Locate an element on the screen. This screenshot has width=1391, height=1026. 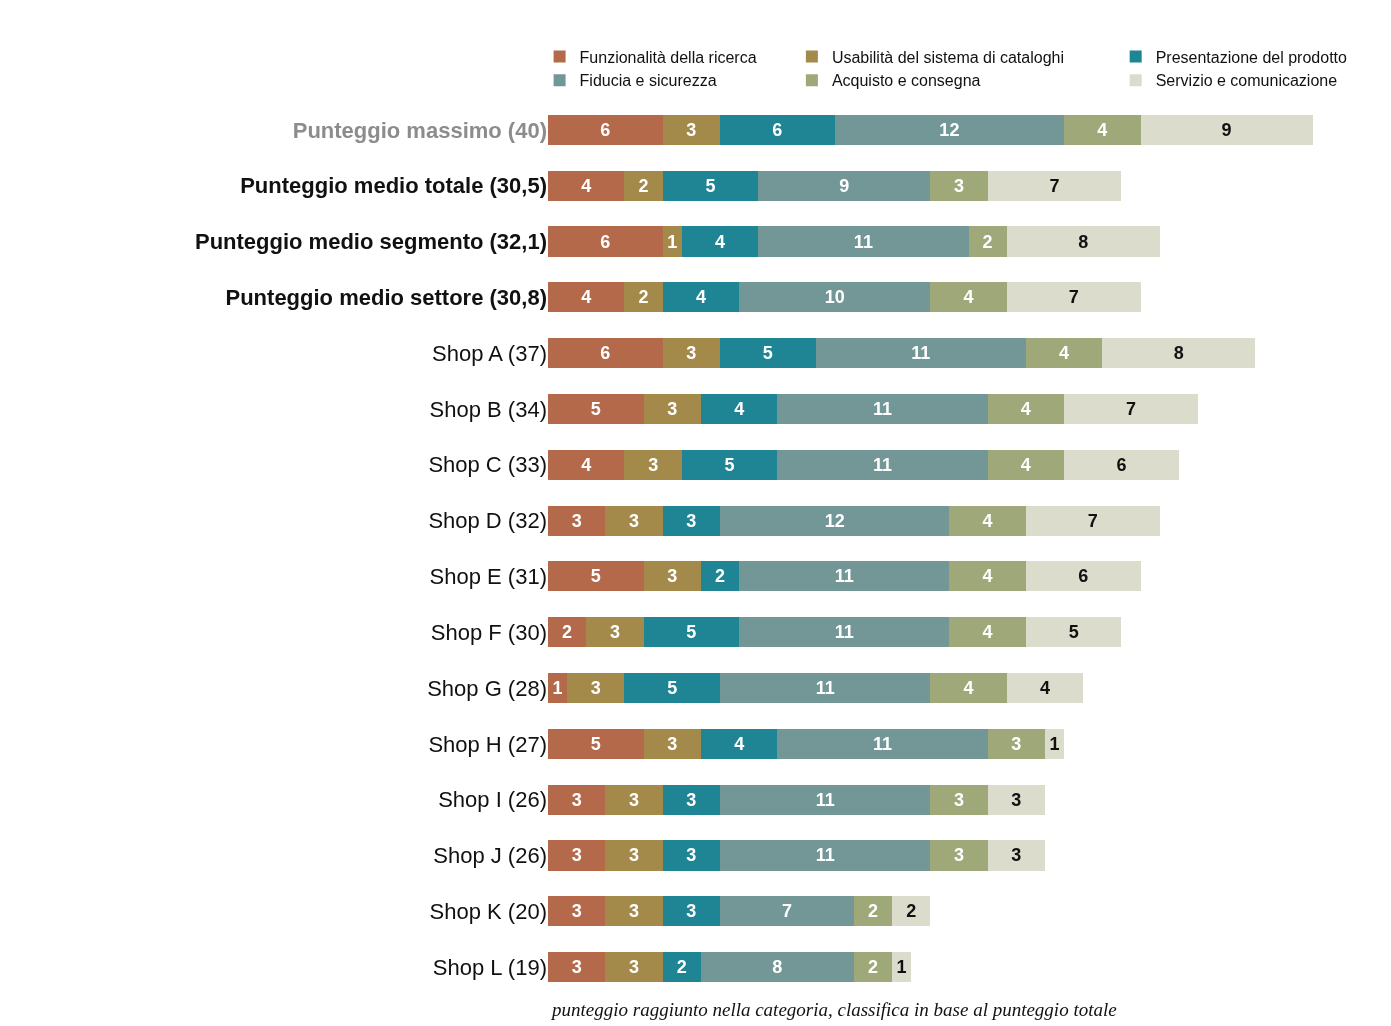
y-tick-label: Shop J (26) is located at coordinates (490, 856).